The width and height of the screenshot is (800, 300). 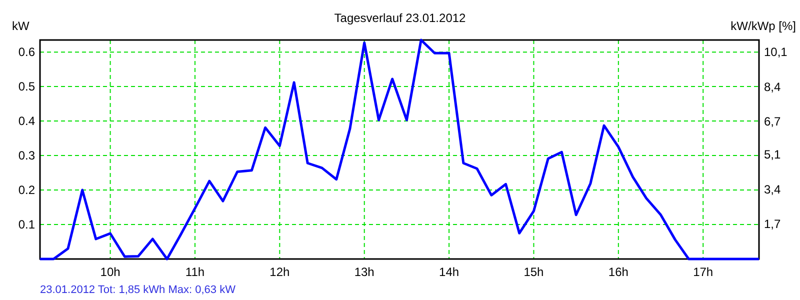 What do you see at coordinates (21, 26) in the screenshot?
I see `y-axis-title: kW` at bounding box center [21, 26].